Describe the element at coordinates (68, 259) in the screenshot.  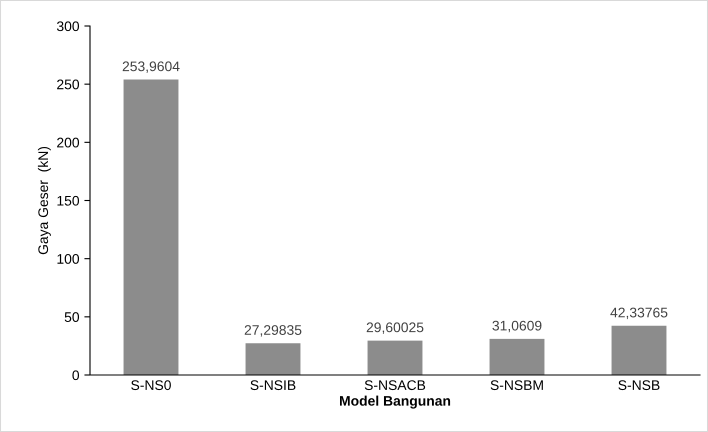
I see `y-tick-label: 100` at that location.